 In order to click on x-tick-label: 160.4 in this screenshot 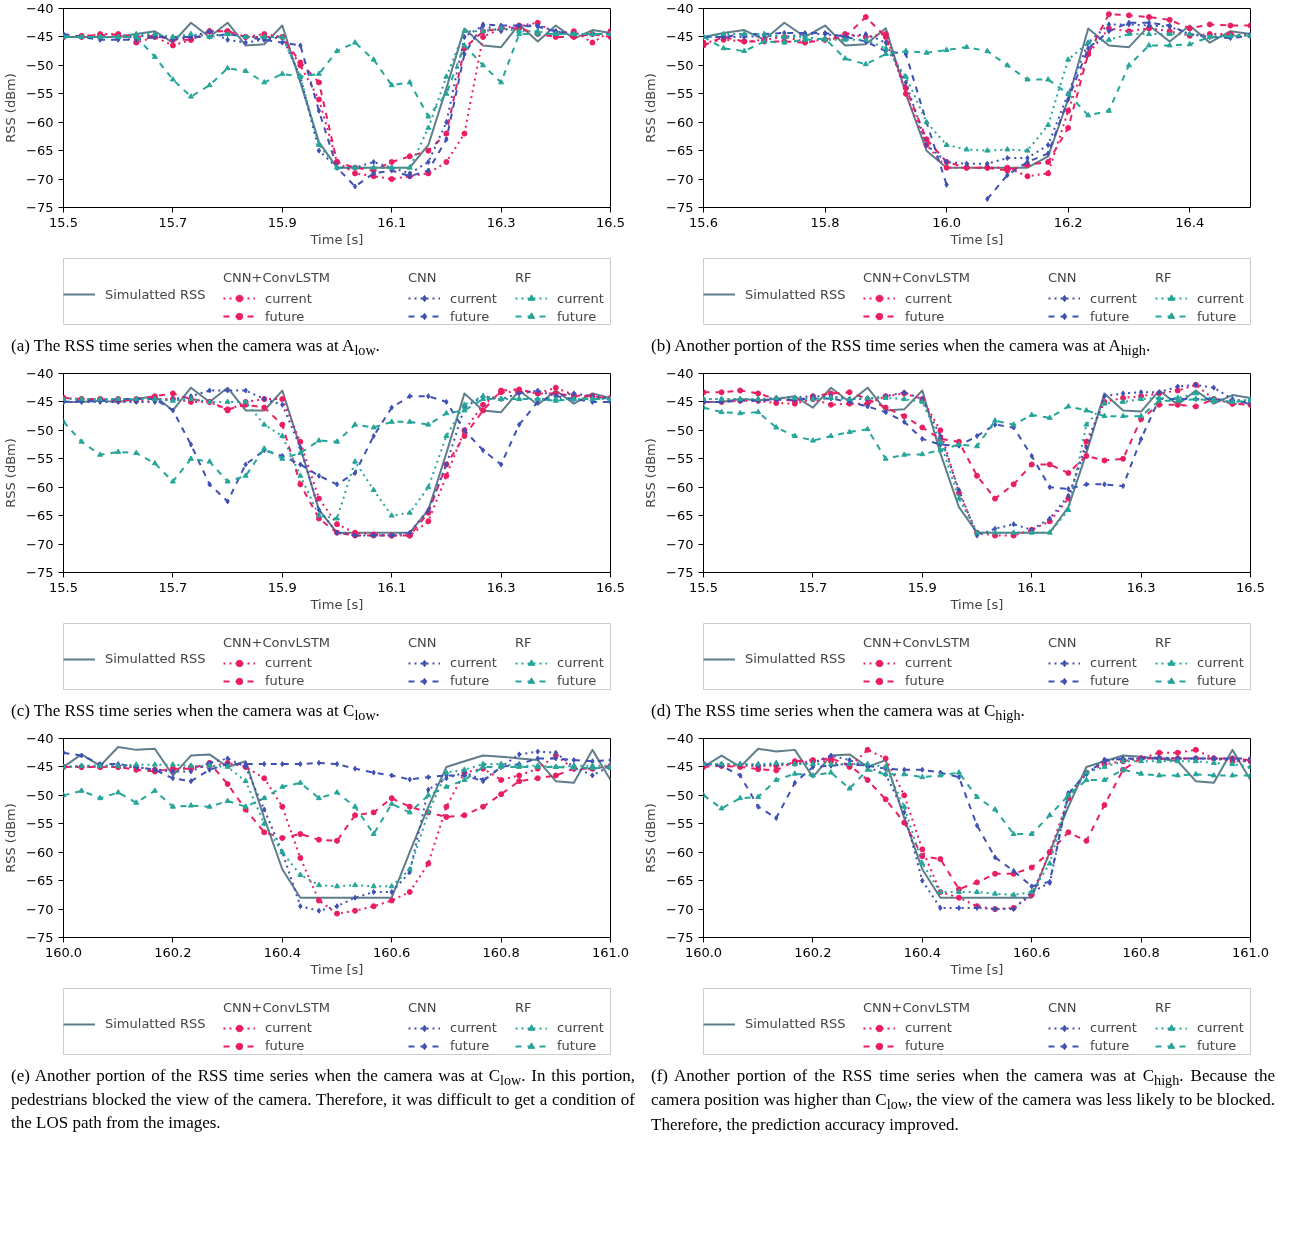, I will do `click(922, 952)`.